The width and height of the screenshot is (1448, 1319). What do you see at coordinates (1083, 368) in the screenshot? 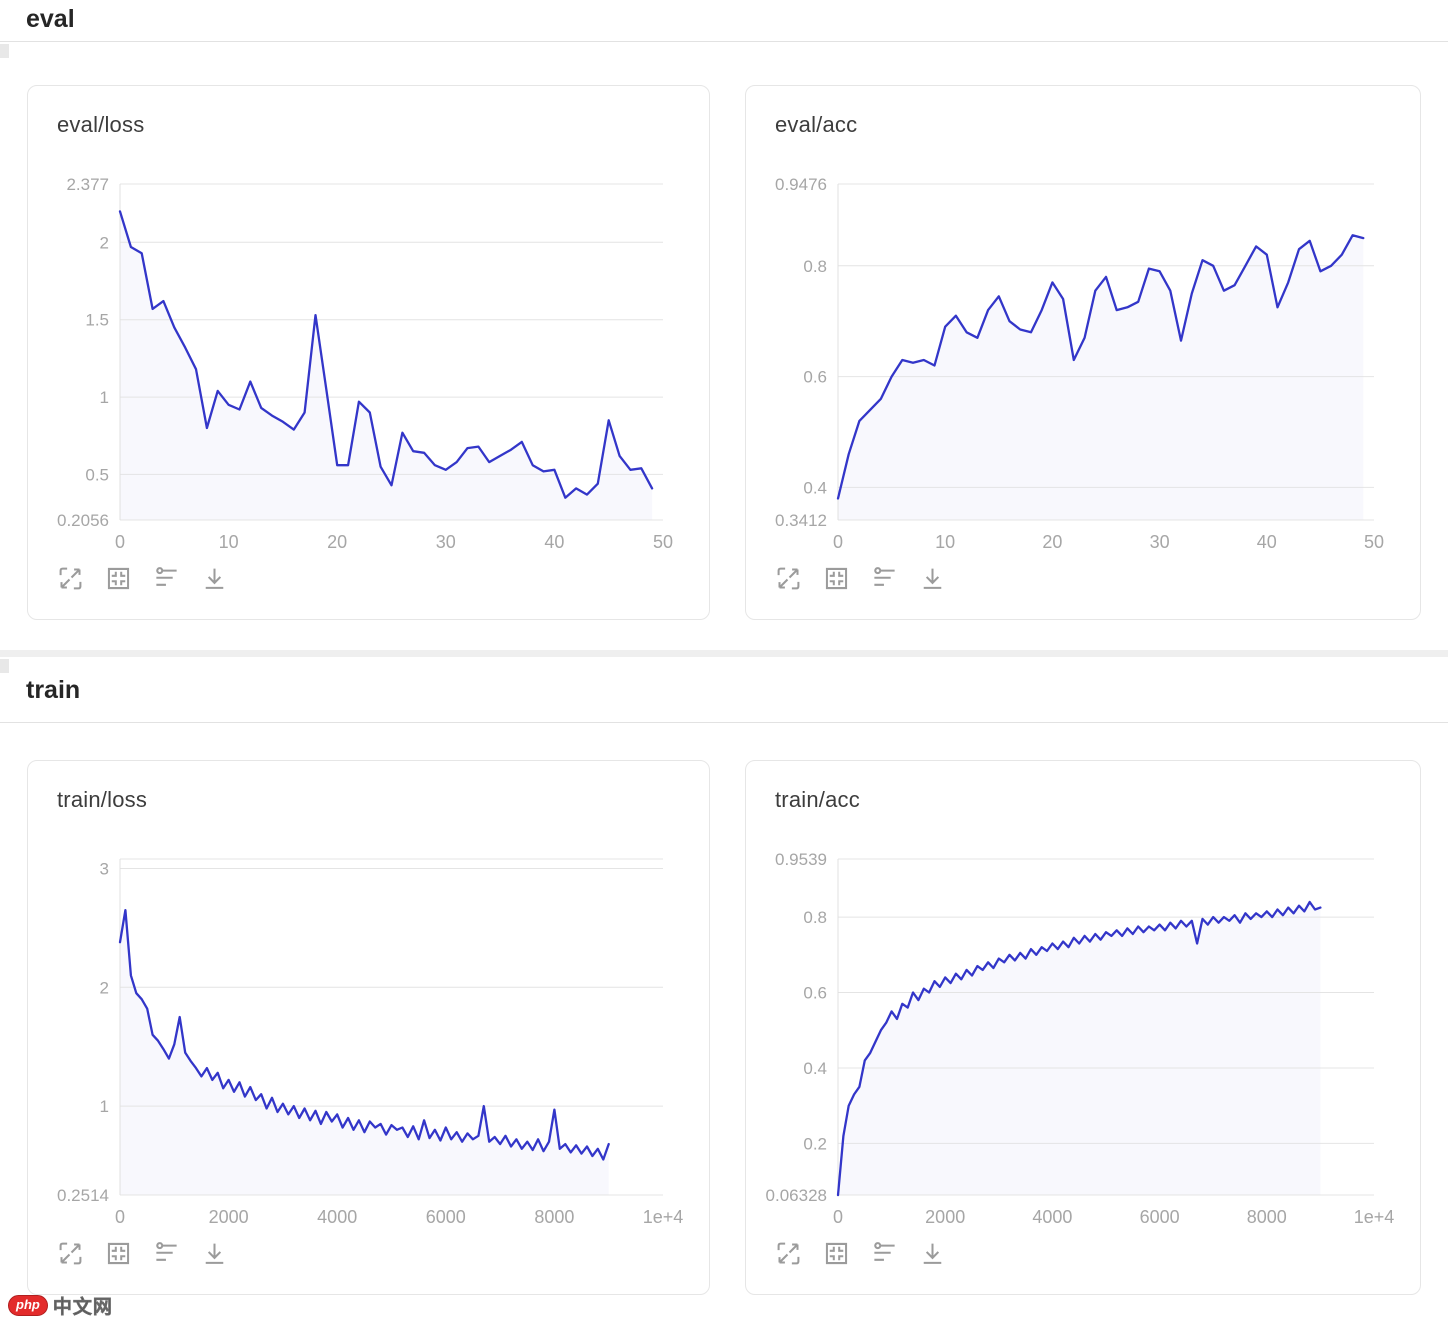
I see `chart-plot-eval-acc: 0.9476 0.8 0.6 0.4 0.3412 0 10 20 30 40 50` at bounding box center [1083, 368].